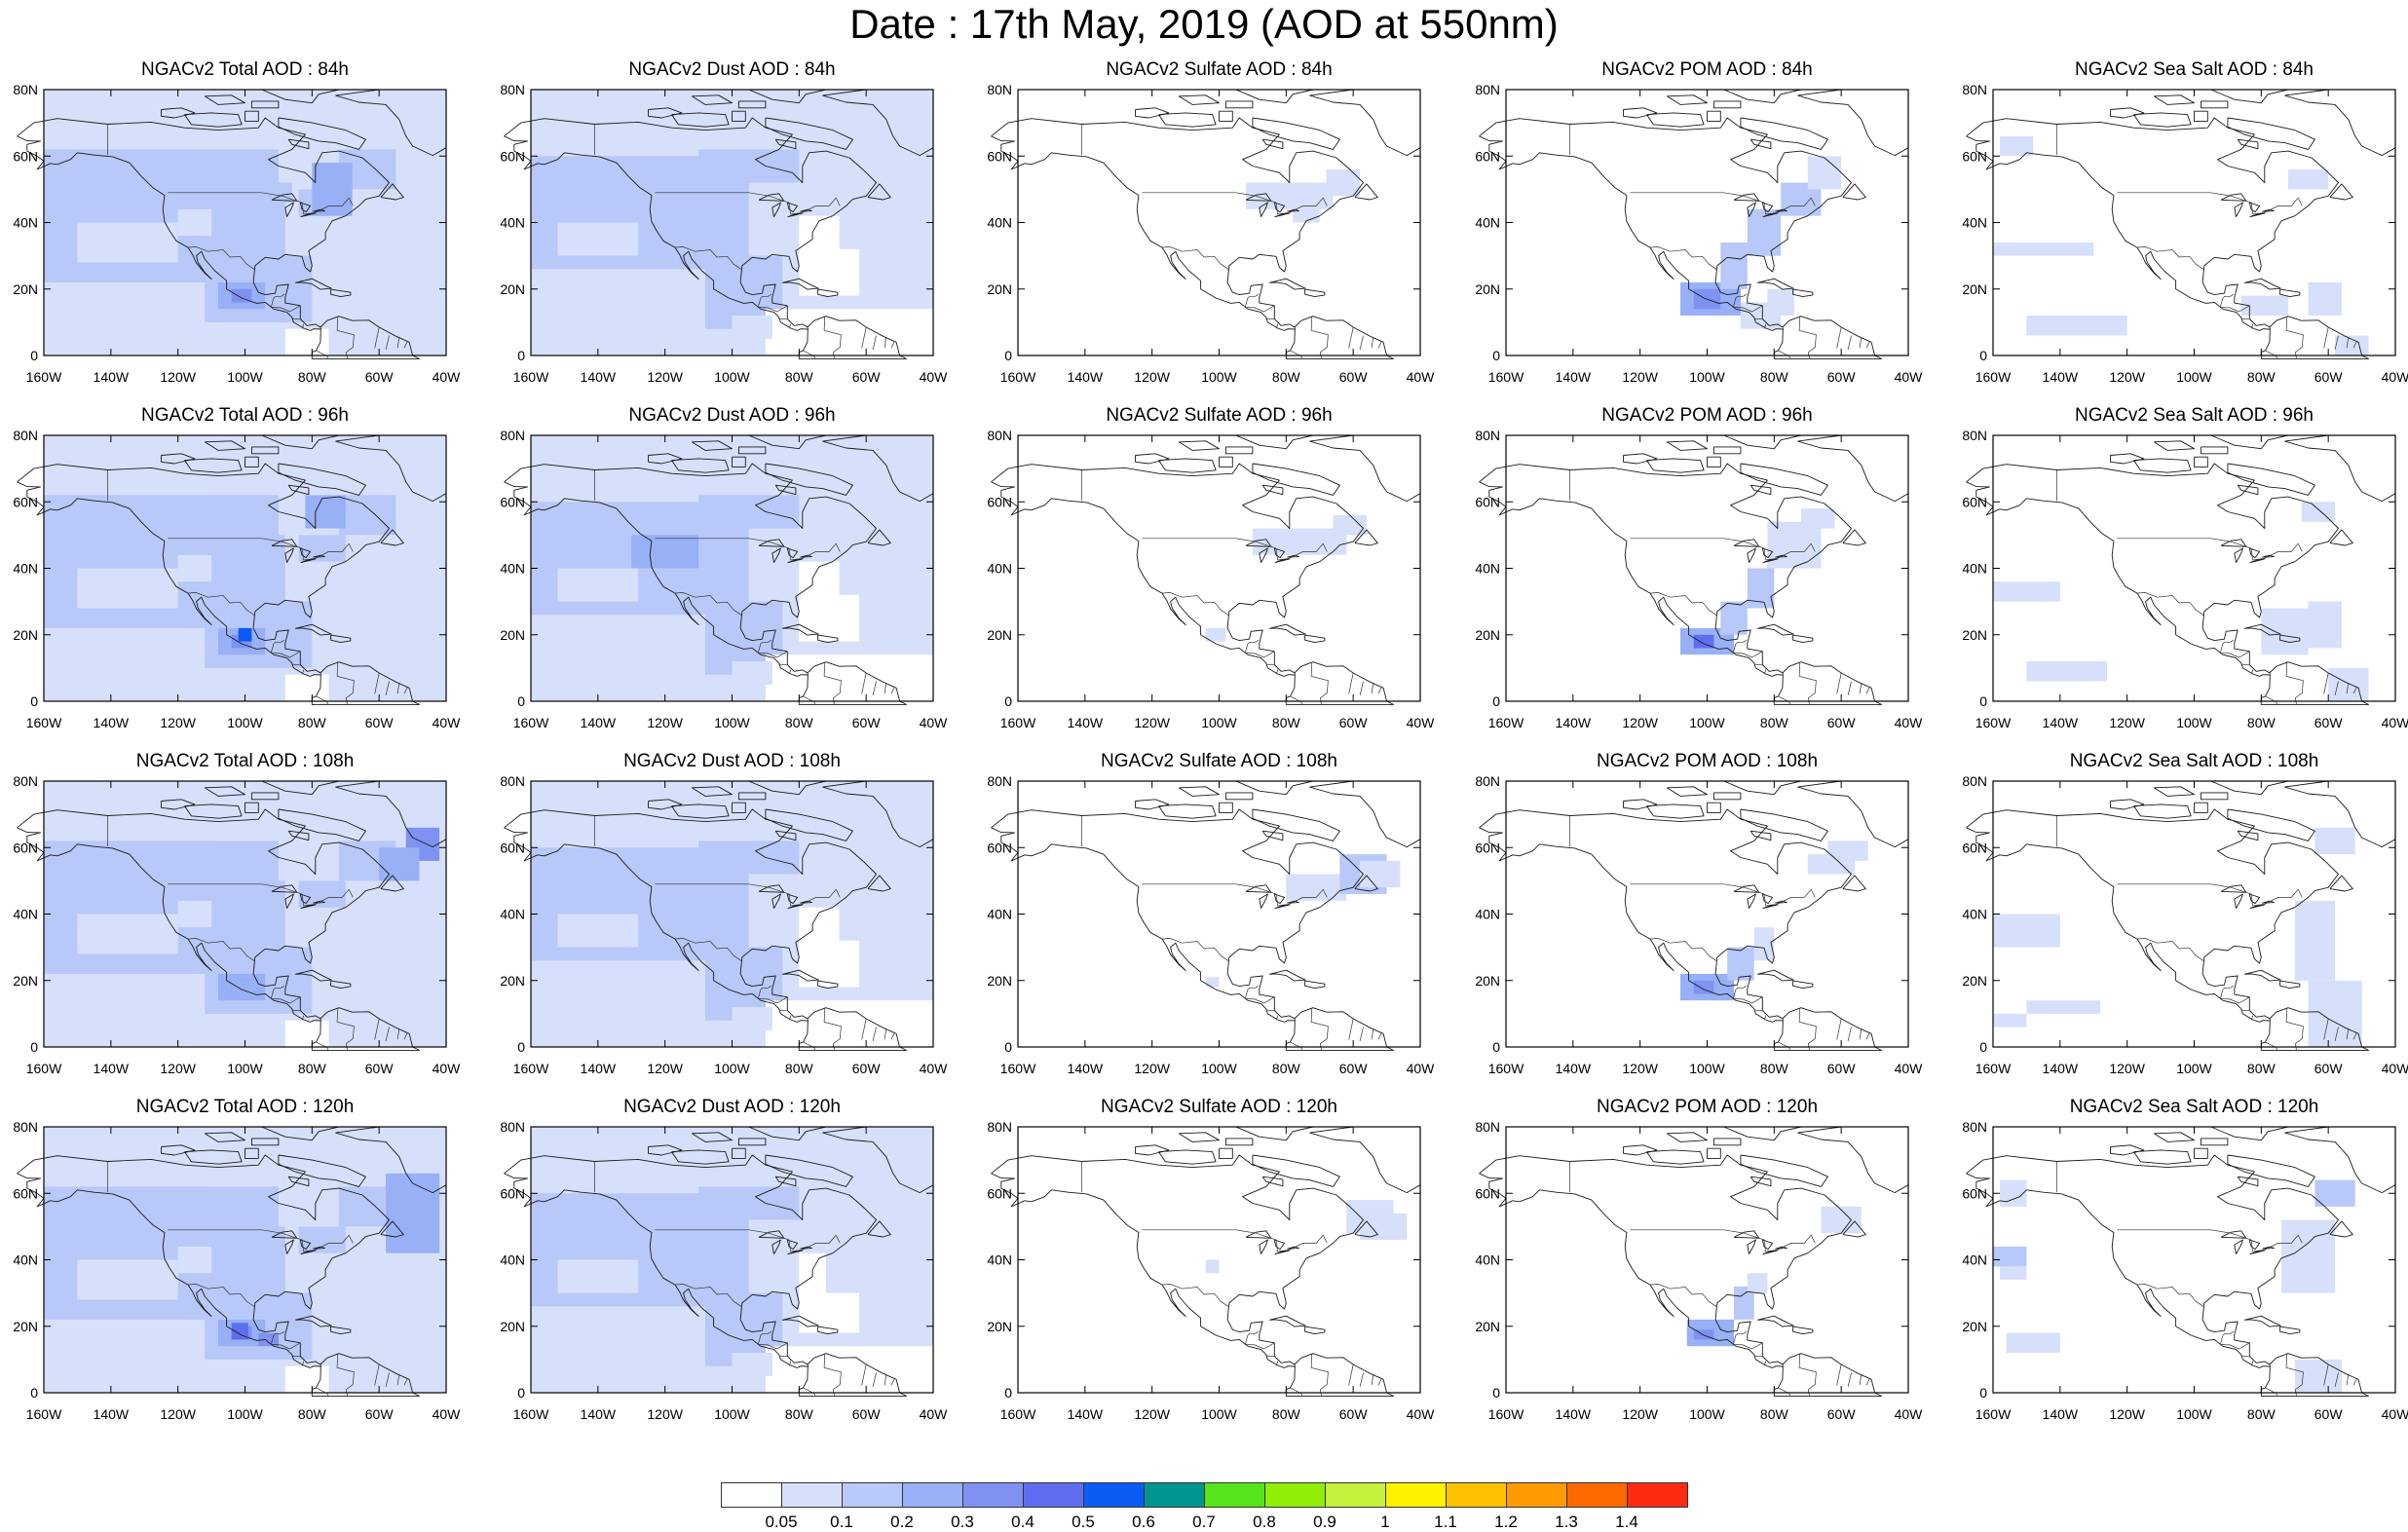 The height and width of the screenshot is (1532, 2408). I want to click on colorbar-label: 1.1, so click(1445, 1522).